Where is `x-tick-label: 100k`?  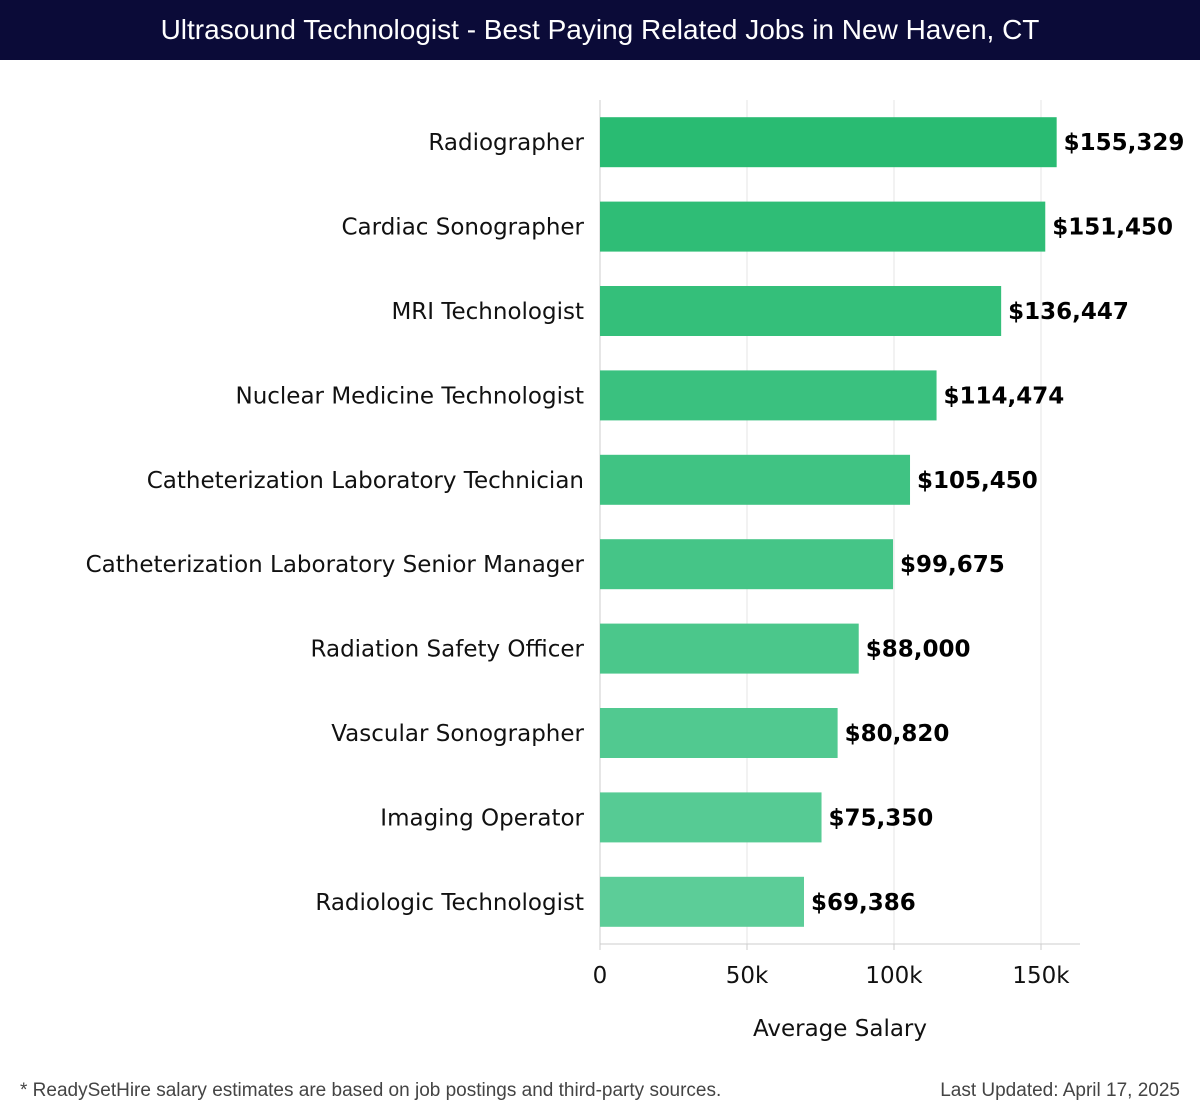
x-tick-label: 100k is located at coordinates (894, 976).